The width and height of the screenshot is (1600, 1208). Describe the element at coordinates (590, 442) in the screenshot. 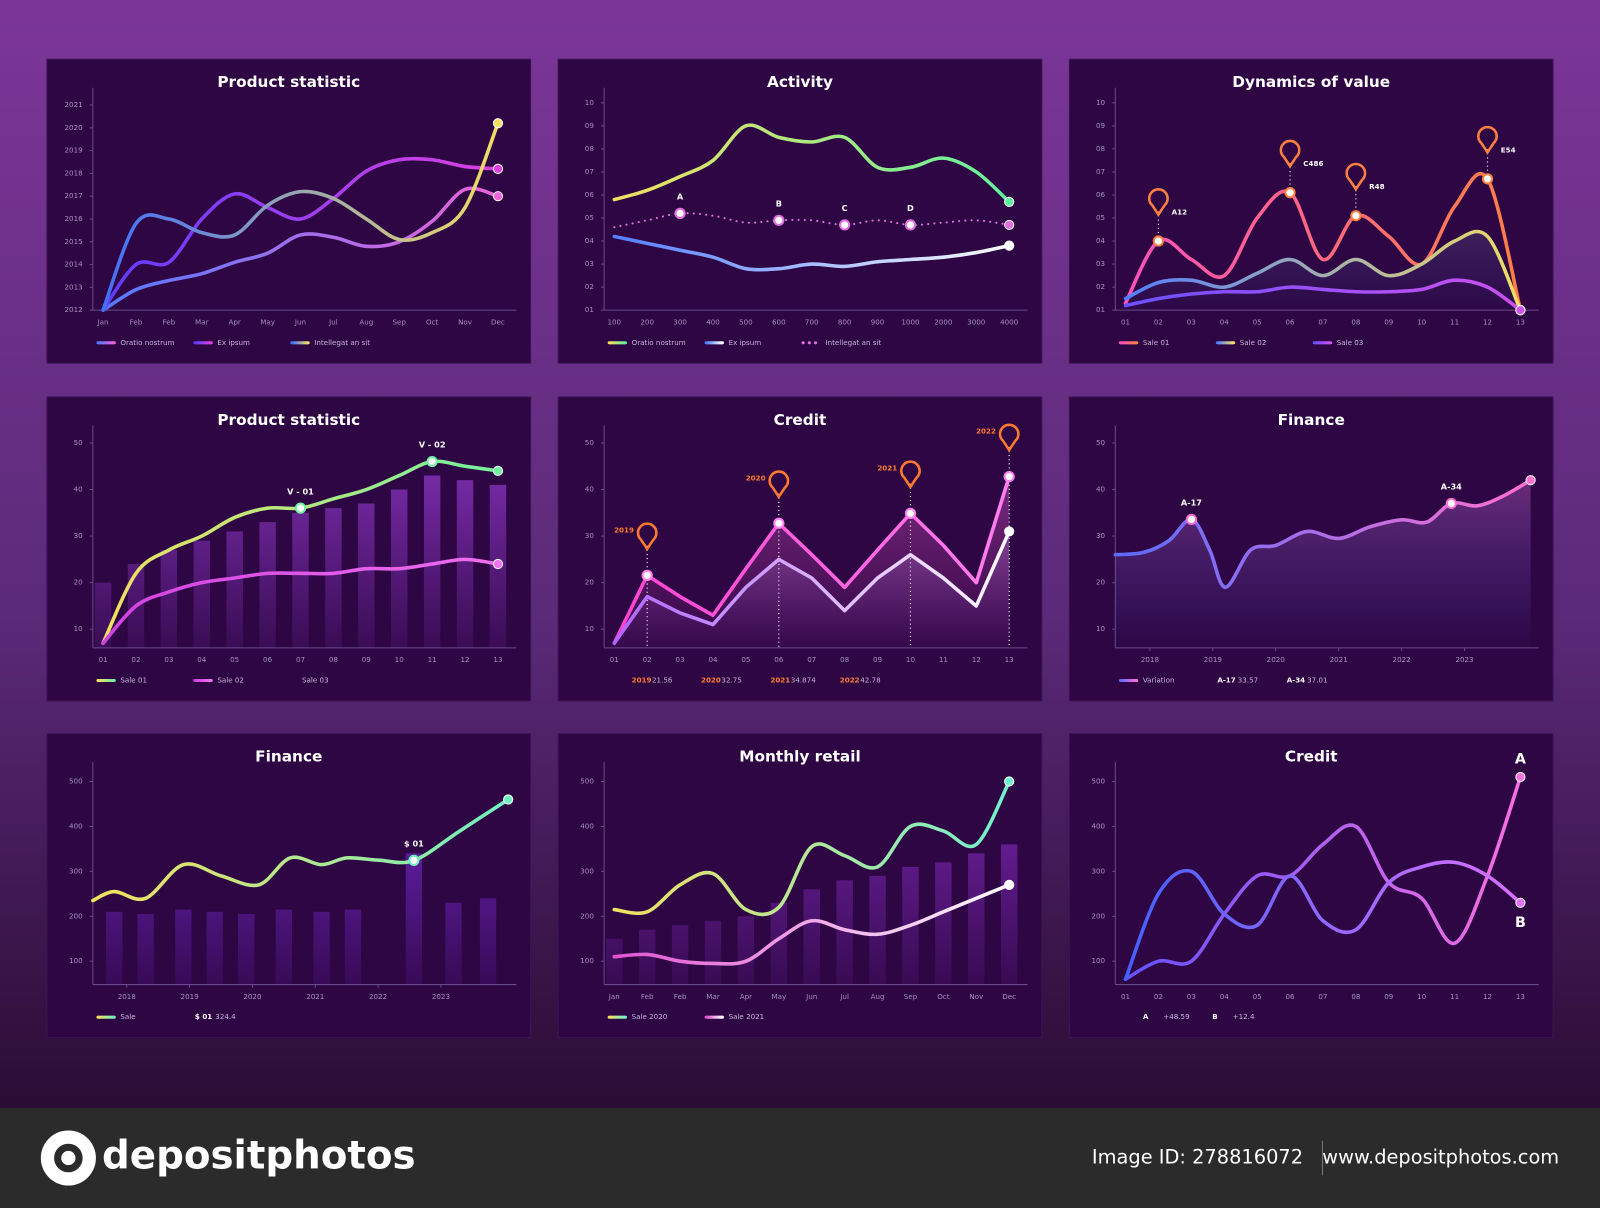

I see `y-tick-label: 50` at that location.